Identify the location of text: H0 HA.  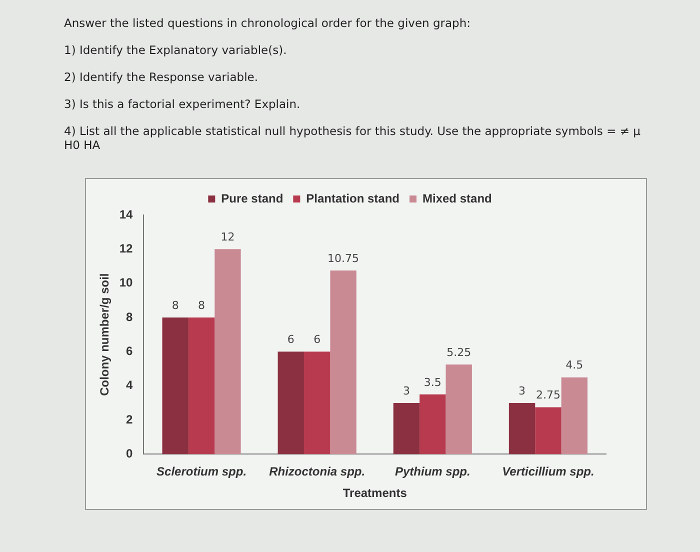
(83, 145).